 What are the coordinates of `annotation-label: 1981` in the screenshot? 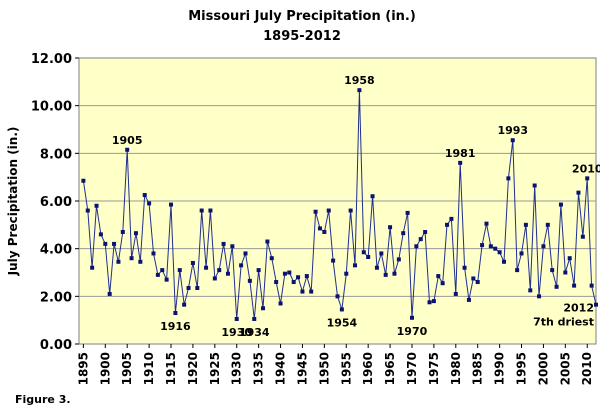 It's located at (460, 153).